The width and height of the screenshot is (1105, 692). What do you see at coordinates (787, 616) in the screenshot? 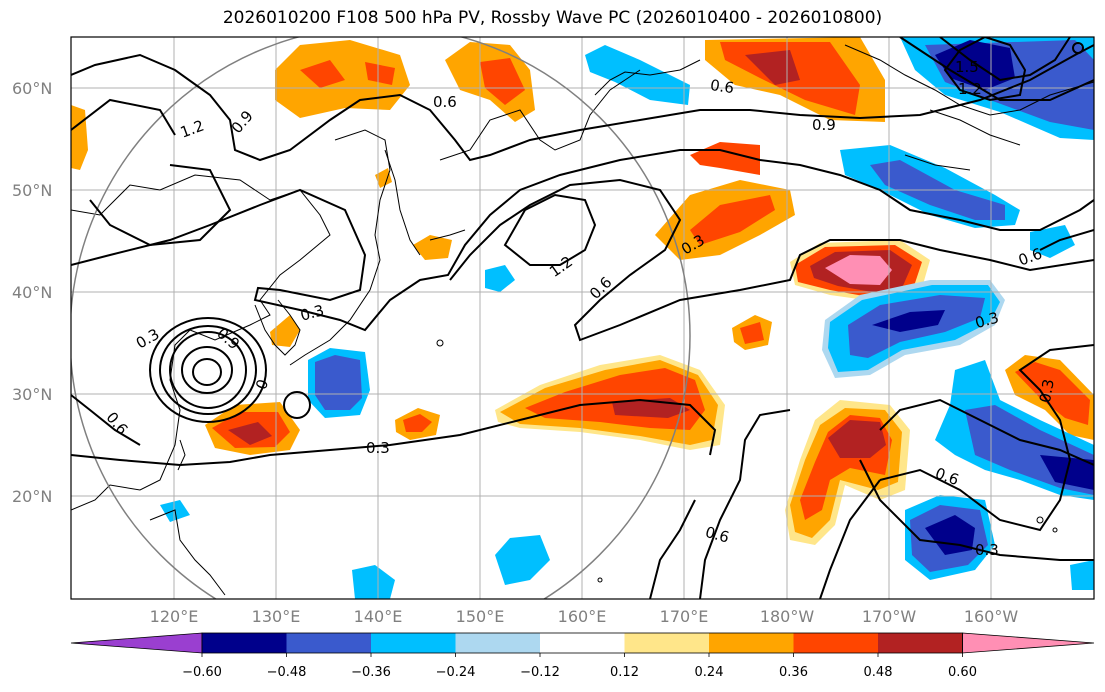
I see `lon-tick-label: 180°W` at bounding box center [787, 616].